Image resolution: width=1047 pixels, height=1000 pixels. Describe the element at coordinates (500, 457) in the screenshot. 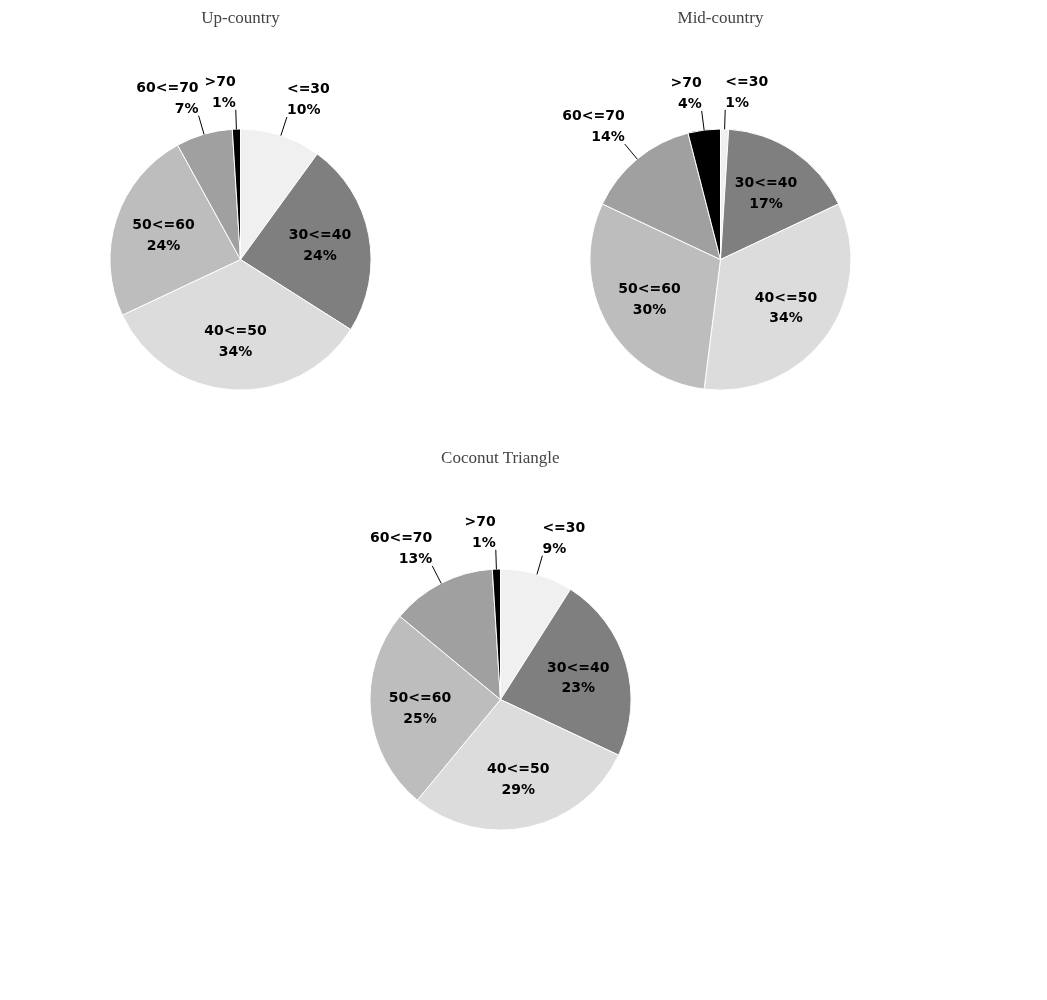

I see `chart-title: Coconut Triangle` at that location.